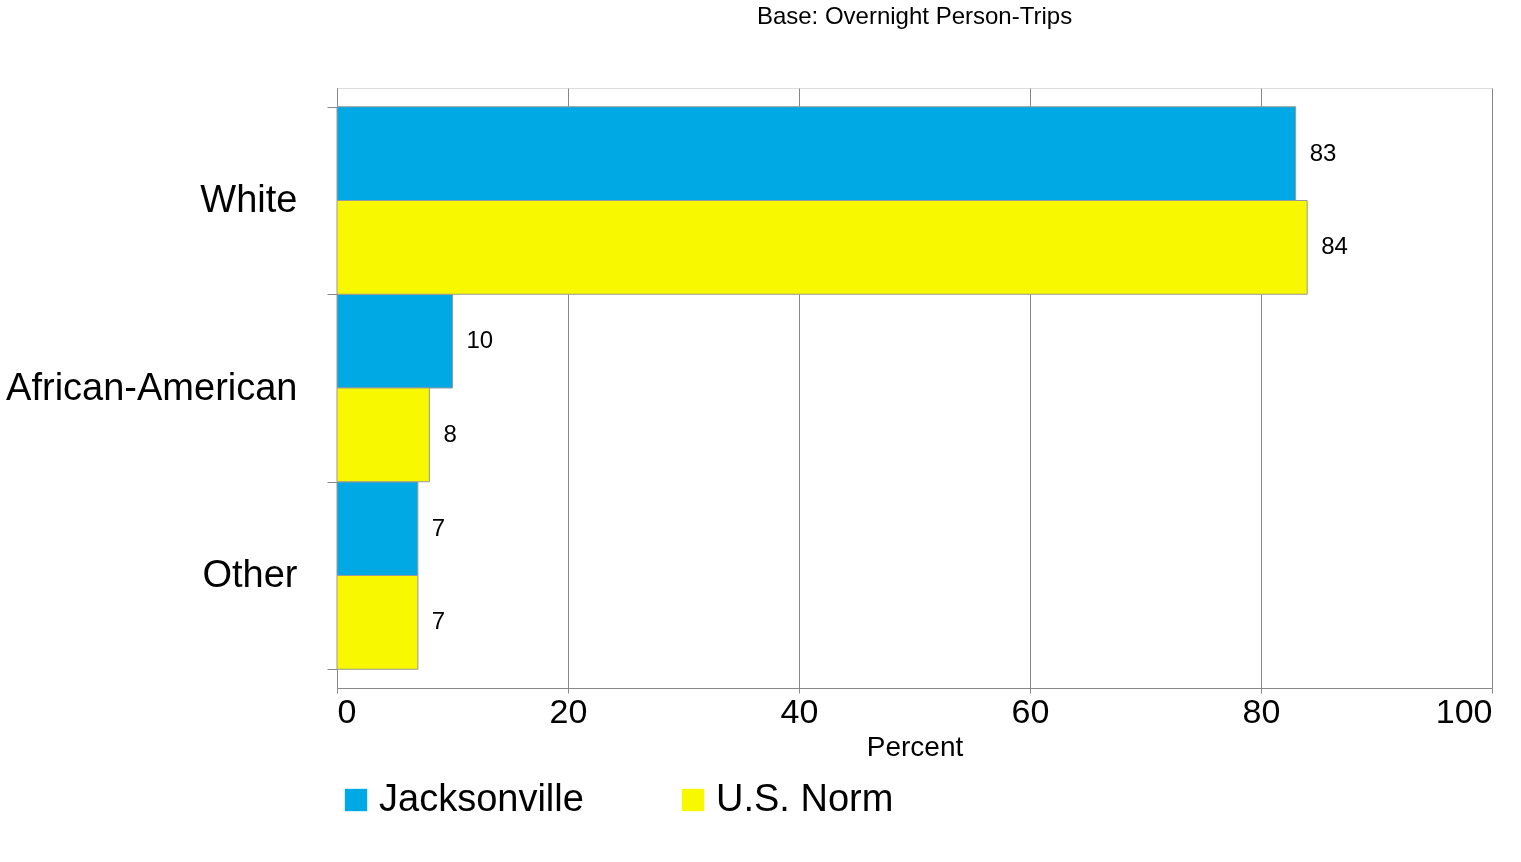 The height and width of the screenshot is (862, 1521). Describe the element at coordinates (1464, 710) in the screenshot. I see `x-tick-label: 100` at that location.